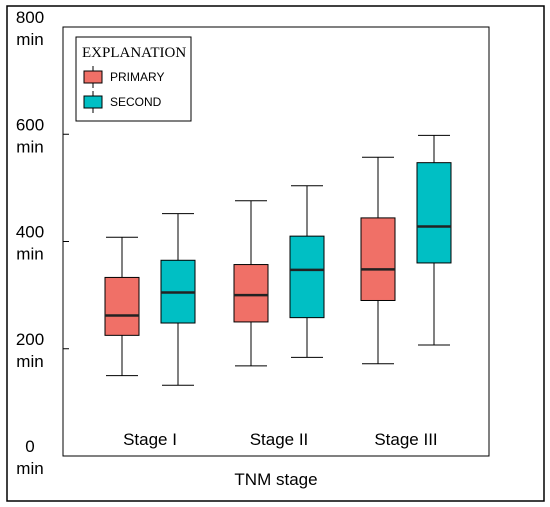 This screenshot has width=550, height=507. Describe the element at coordinates (405, 439) in the screenshot. I see `category-label: Stage III` at that location.